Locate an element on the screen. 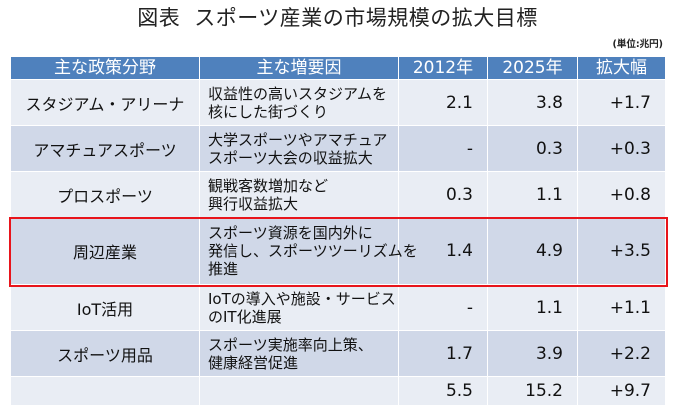 This screenshot has width=675, height=420. policy-field-cell: プロスポーツ is located at coordinates (105, 194).